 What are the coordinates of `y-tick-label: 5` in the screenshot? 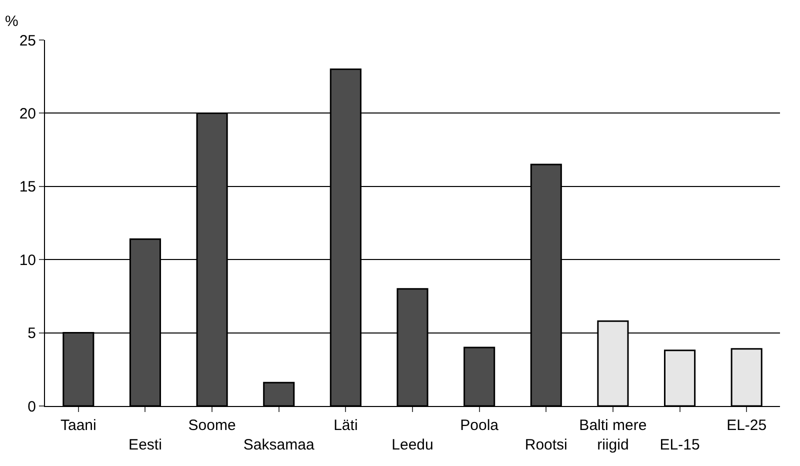 It's located at (32, 333).